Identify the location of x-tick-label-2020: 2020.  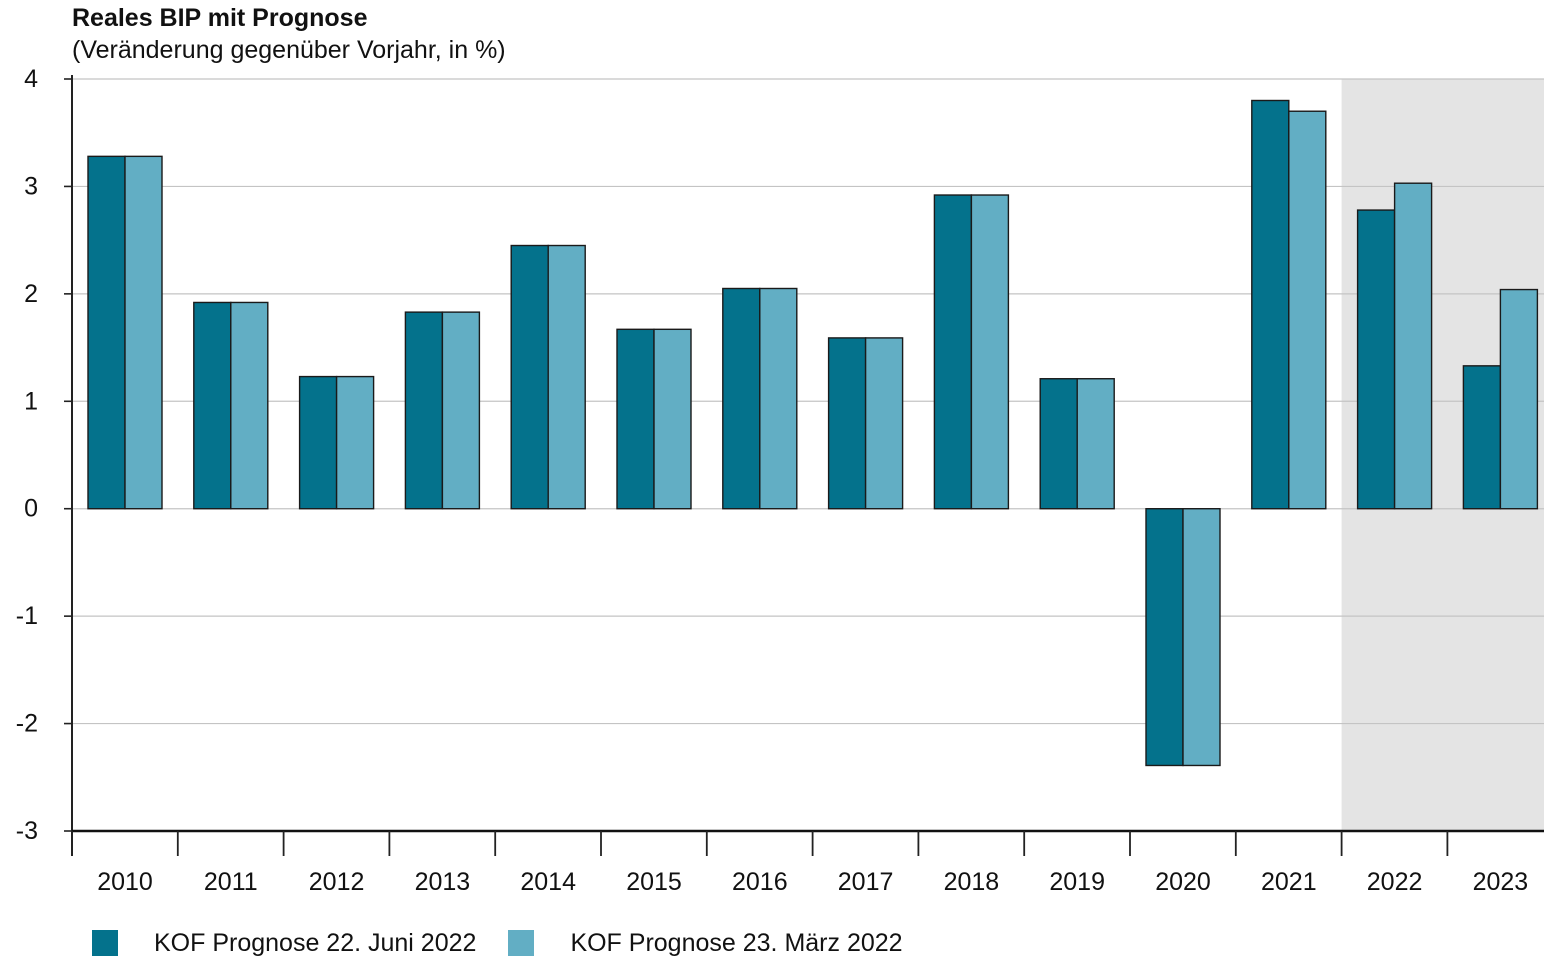
(1183, 882).